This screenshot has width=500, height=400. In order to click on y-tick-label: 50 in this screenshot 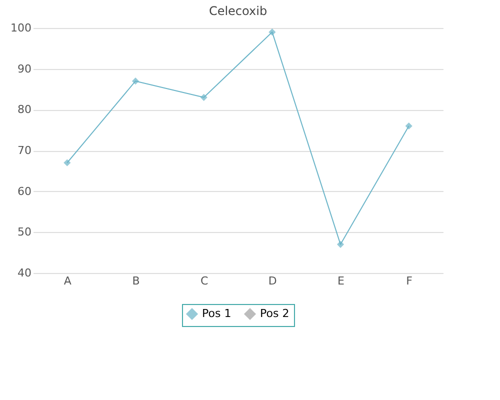, I will do `click(25, 232)`.